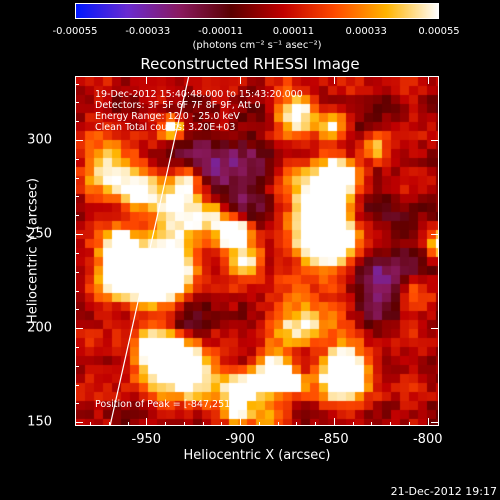  I want to click on timestamp: 21-Dec-2012 19:17, so click(443, 491).